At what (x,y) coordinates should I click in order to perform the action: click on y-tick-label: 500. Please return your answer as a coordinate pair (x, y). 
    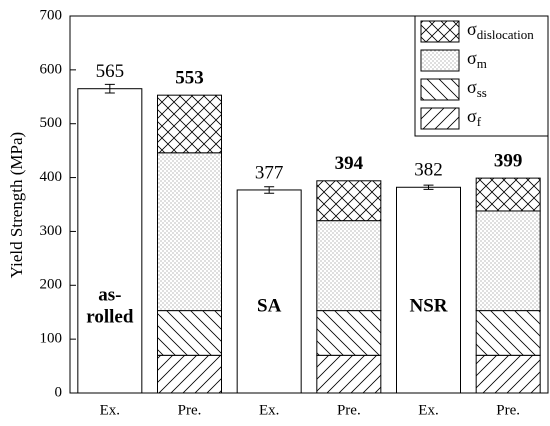
    Looking at the image, I should click on (51, 123).